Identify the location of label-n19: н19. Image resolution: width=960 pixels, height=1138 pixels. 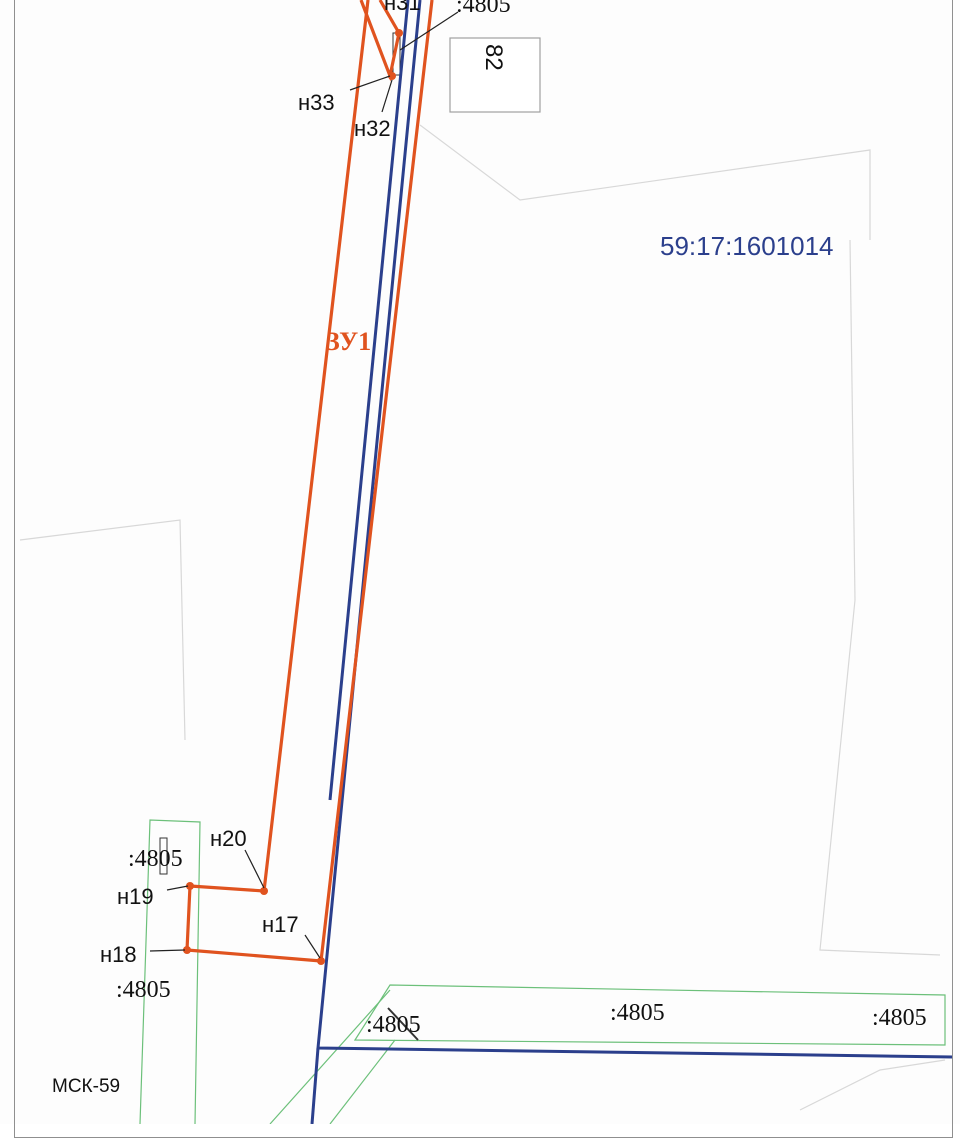
(135, 896).